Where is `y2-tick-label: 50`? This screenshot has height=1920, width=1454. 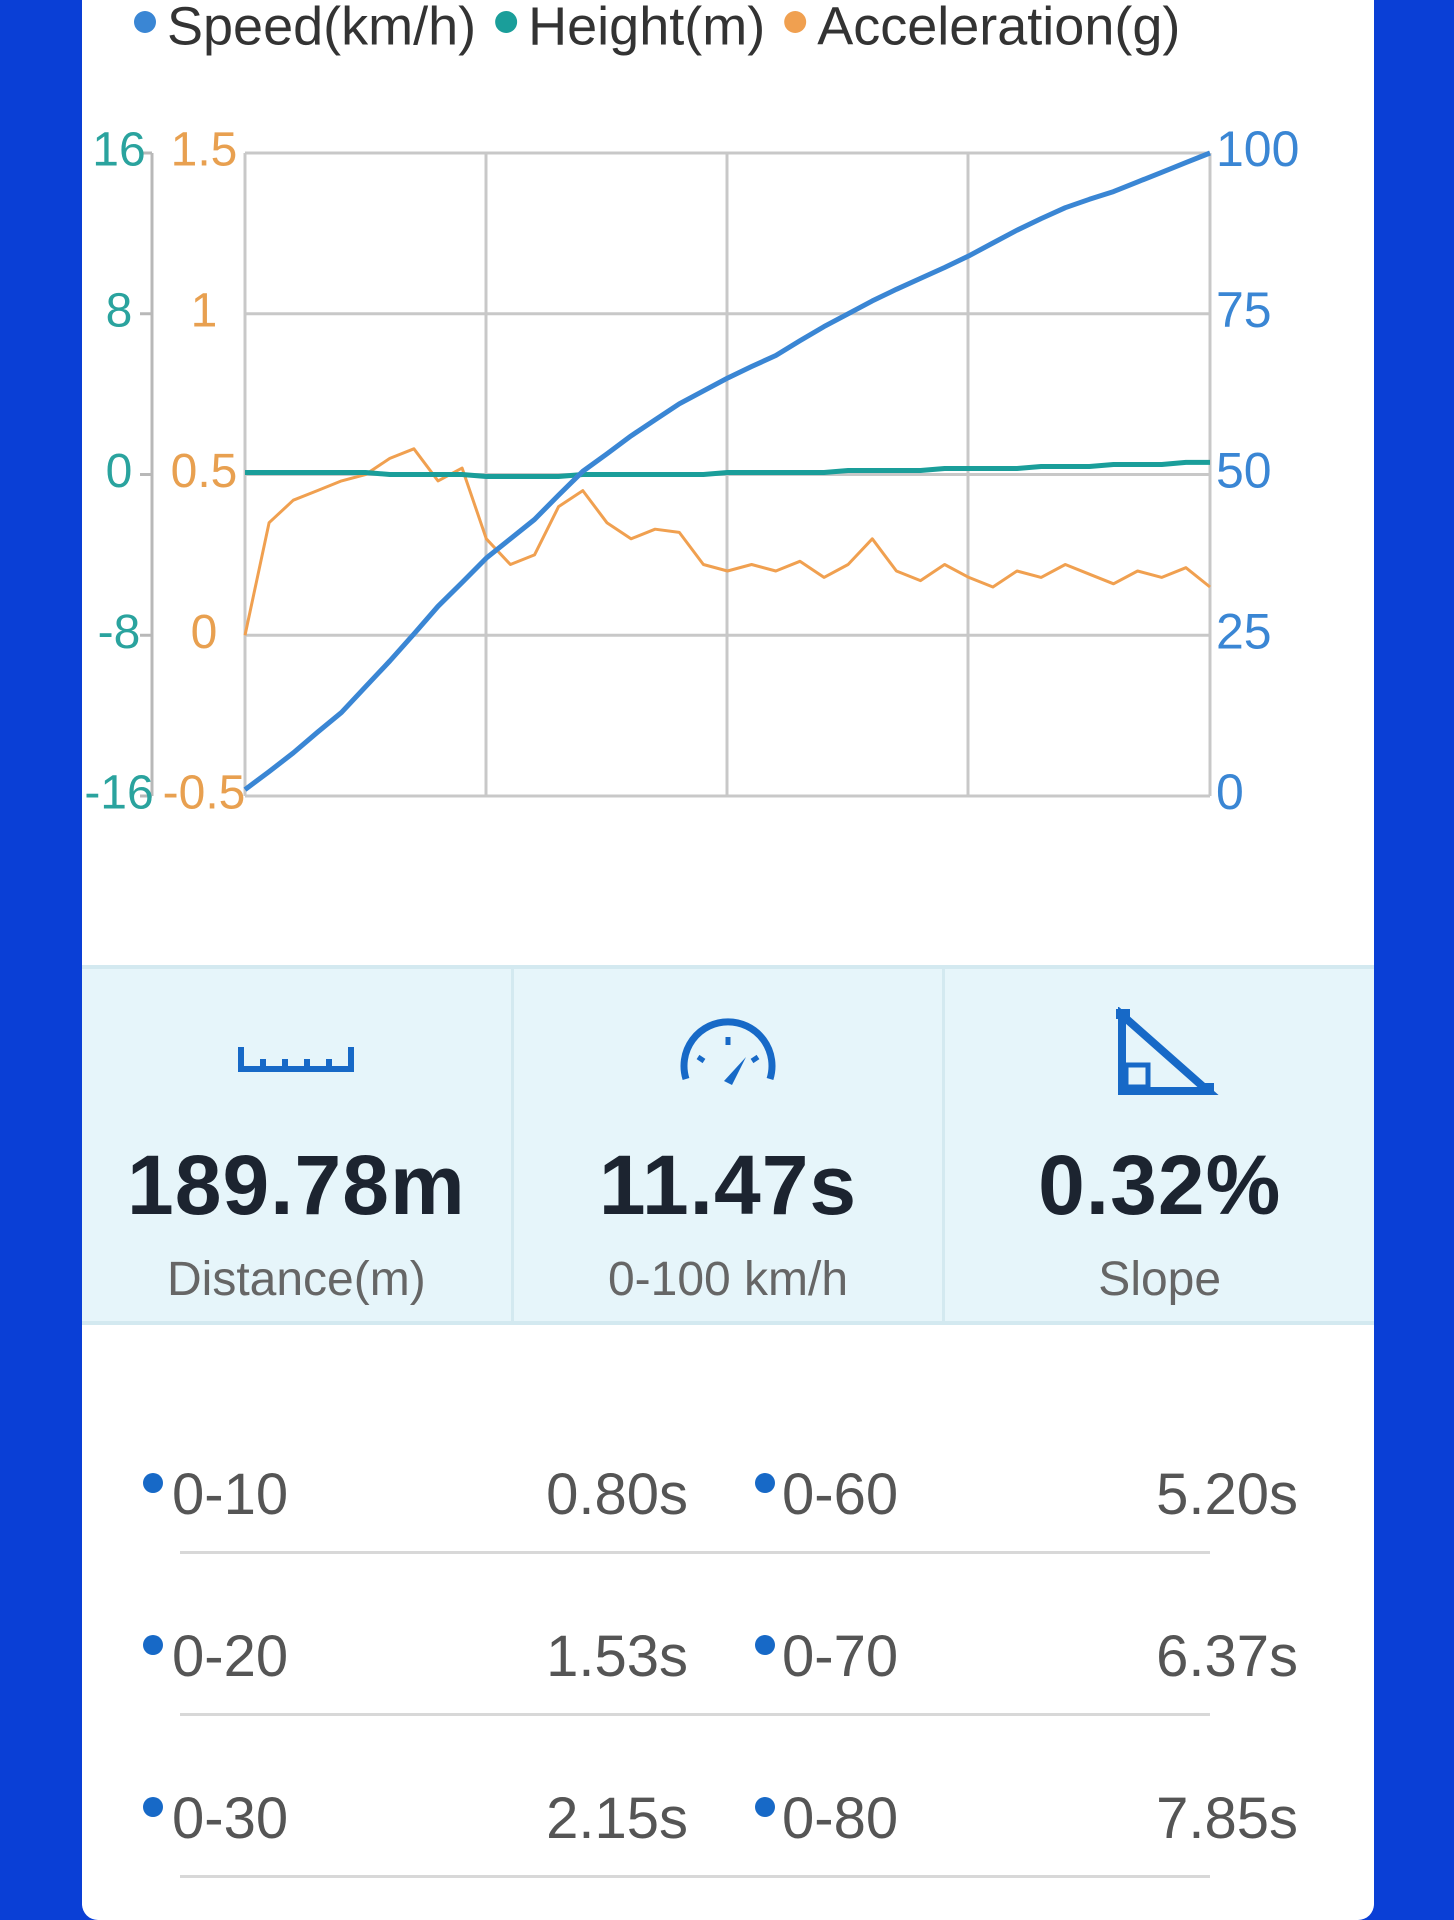
y2-tick-label: 50 is located at coordinates (1244, 471).